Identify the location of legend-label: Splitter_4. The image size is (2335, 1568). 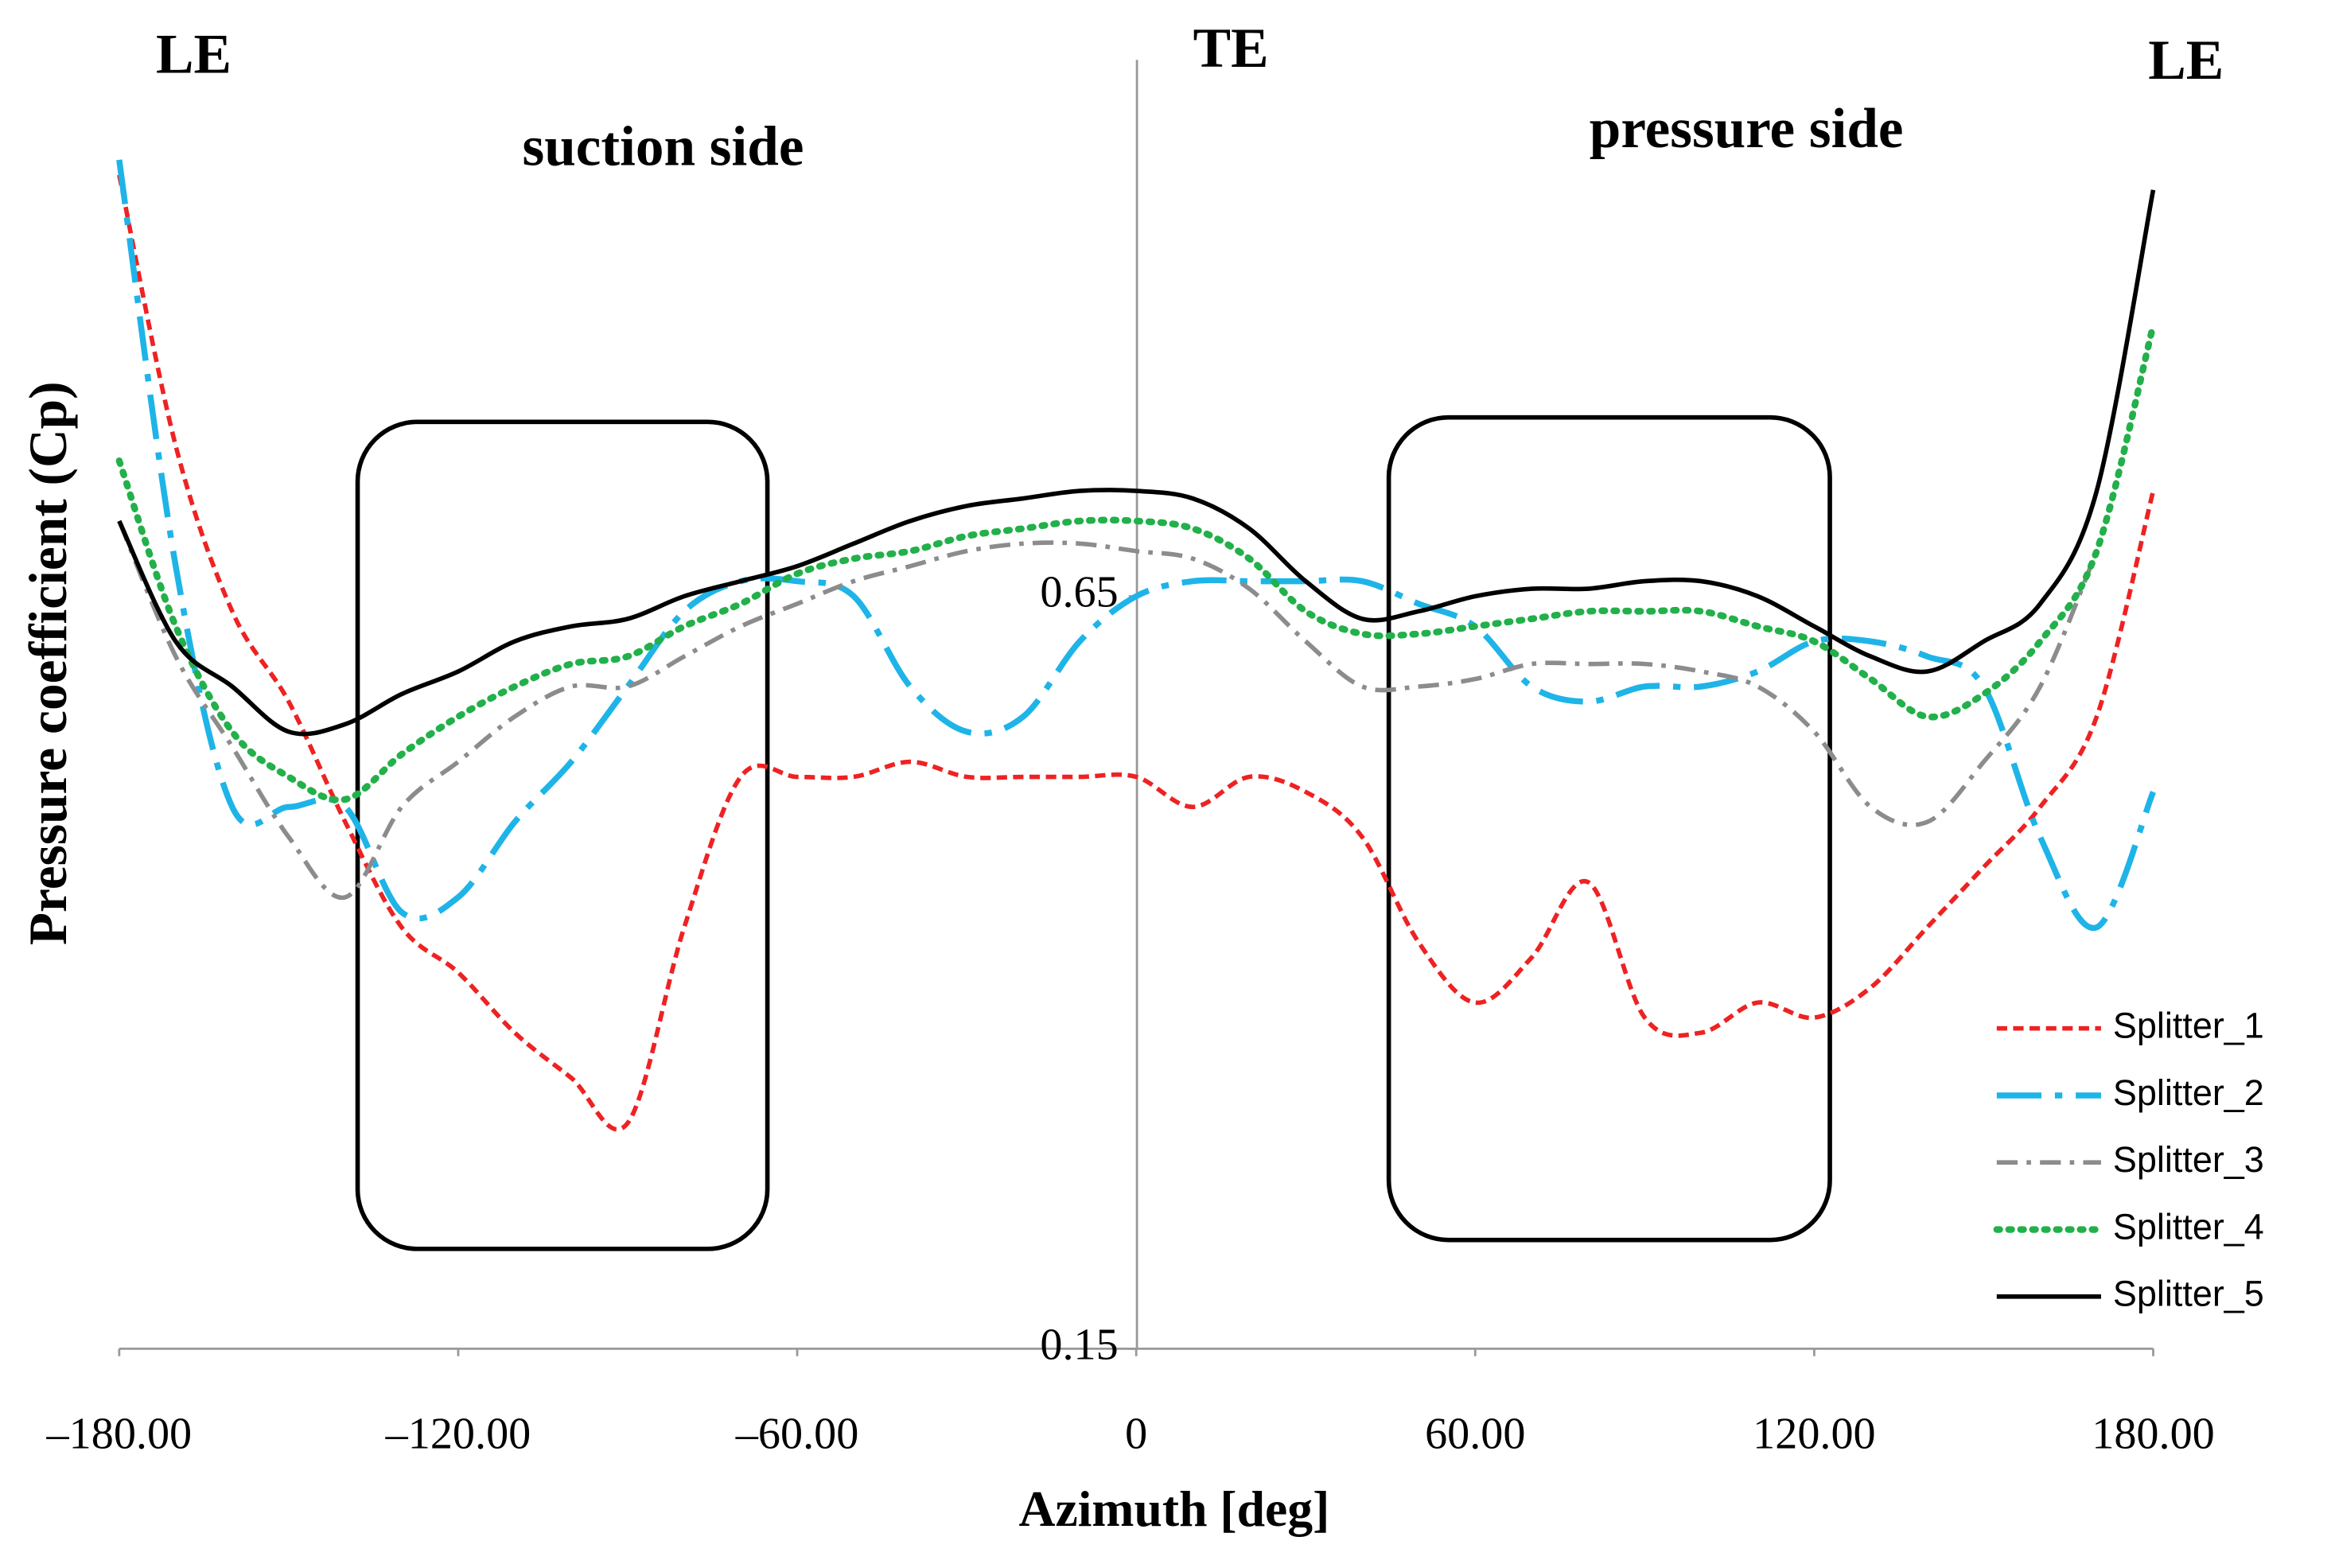
(2188, 1226).